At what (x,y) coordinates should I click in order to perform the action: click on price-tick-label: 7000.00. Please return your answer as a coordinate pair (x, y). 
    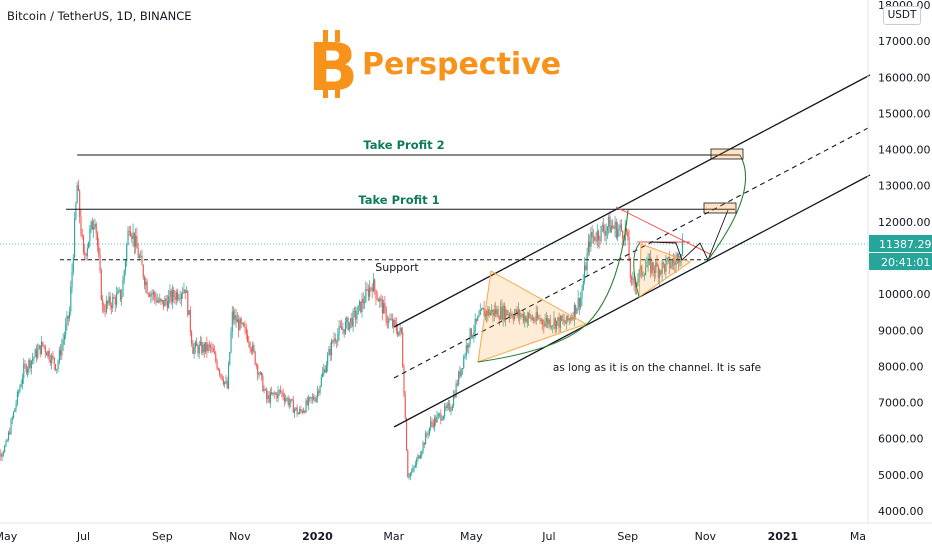
    Looking at the image, I should click on (901, 403).